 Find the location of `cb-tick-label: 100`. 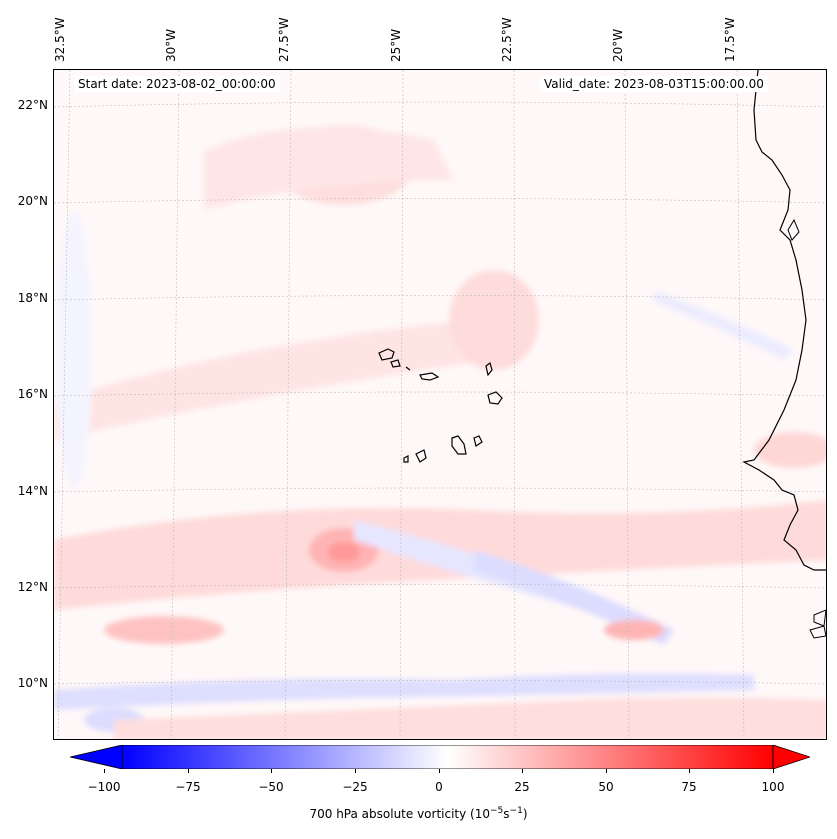

cb-tick-label: 100 is located at coordinates (773, 787).